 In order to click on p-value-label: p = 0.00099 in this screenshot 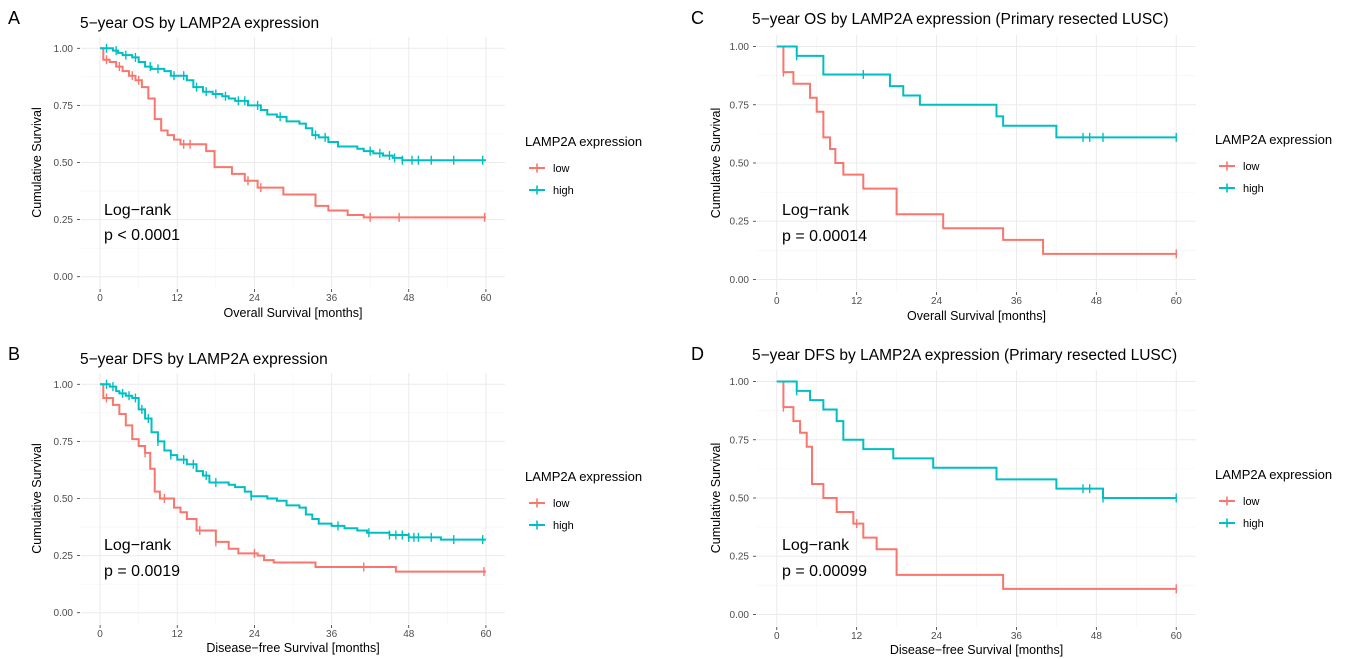, I will do `click(824, 571)`.